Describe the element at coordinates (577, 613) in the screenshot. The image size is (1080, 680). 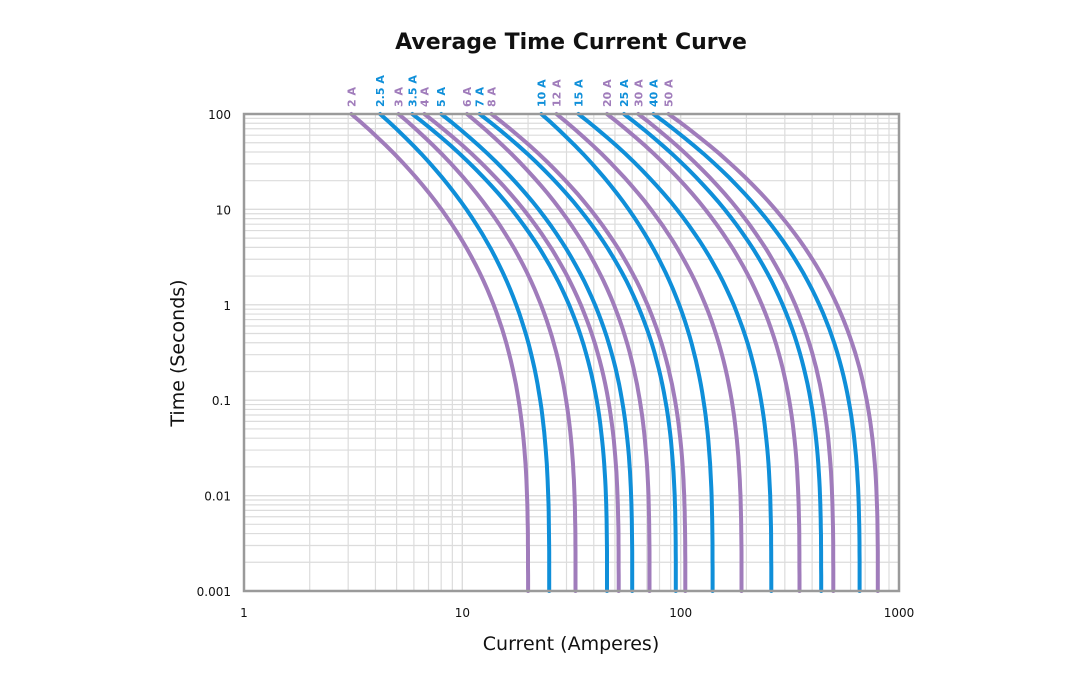
I see `x-tick-labels: 1 10 100 1000` at that location.